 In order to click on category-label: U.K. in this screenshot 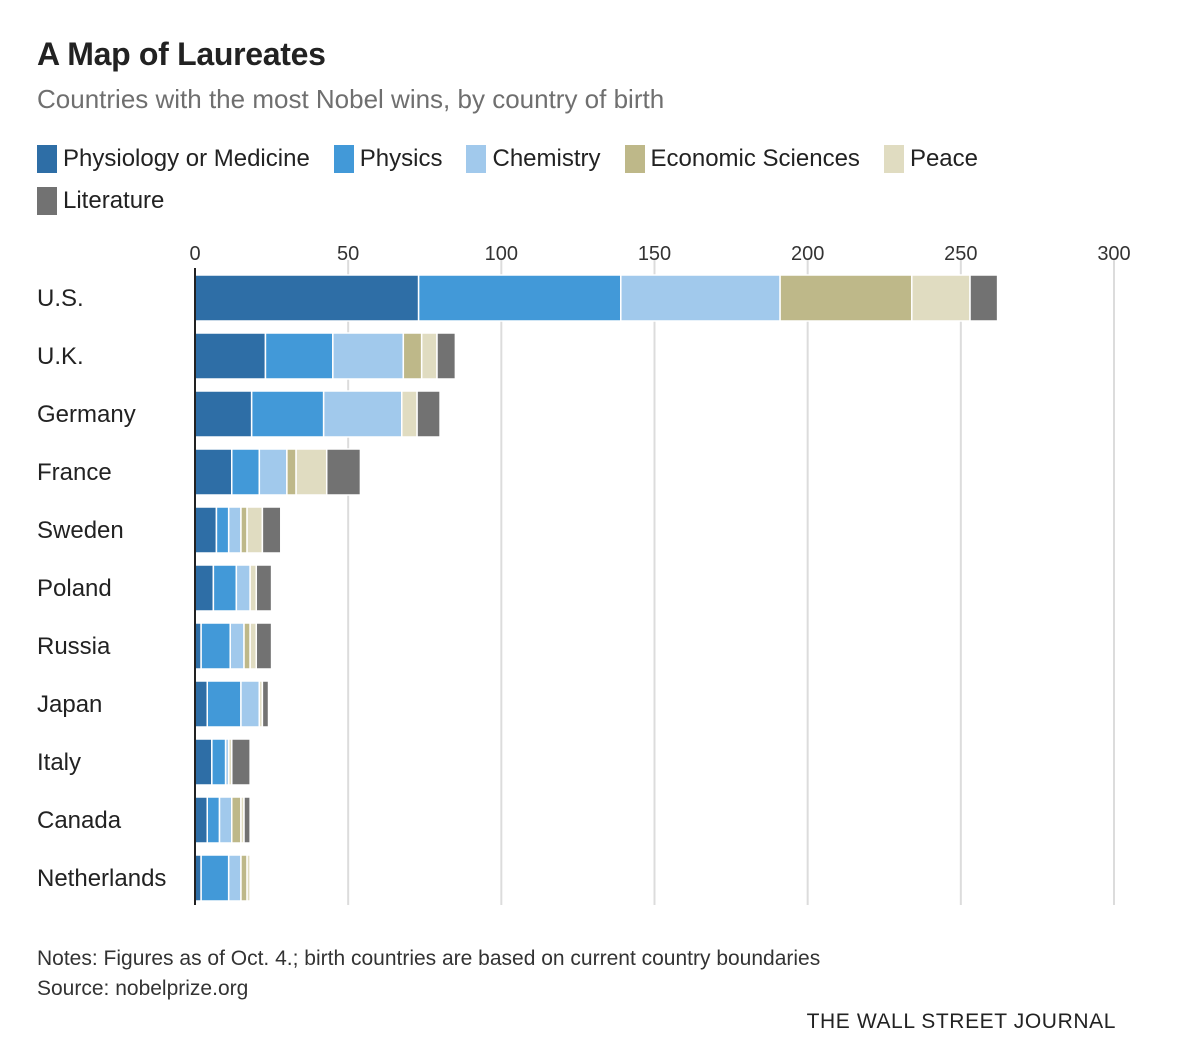, I will do `click(60, 356)`.